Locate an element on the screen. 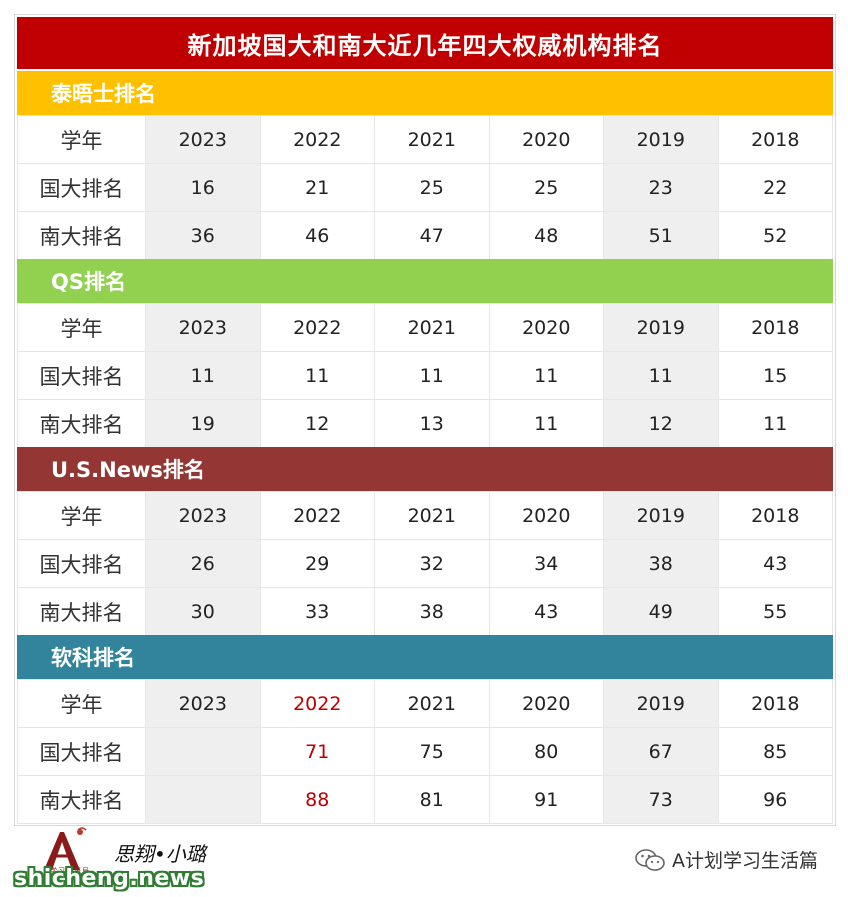 The height and width of the screenshot is (897, 848). rank-cell: 91 is located at coordinates (546, 799).